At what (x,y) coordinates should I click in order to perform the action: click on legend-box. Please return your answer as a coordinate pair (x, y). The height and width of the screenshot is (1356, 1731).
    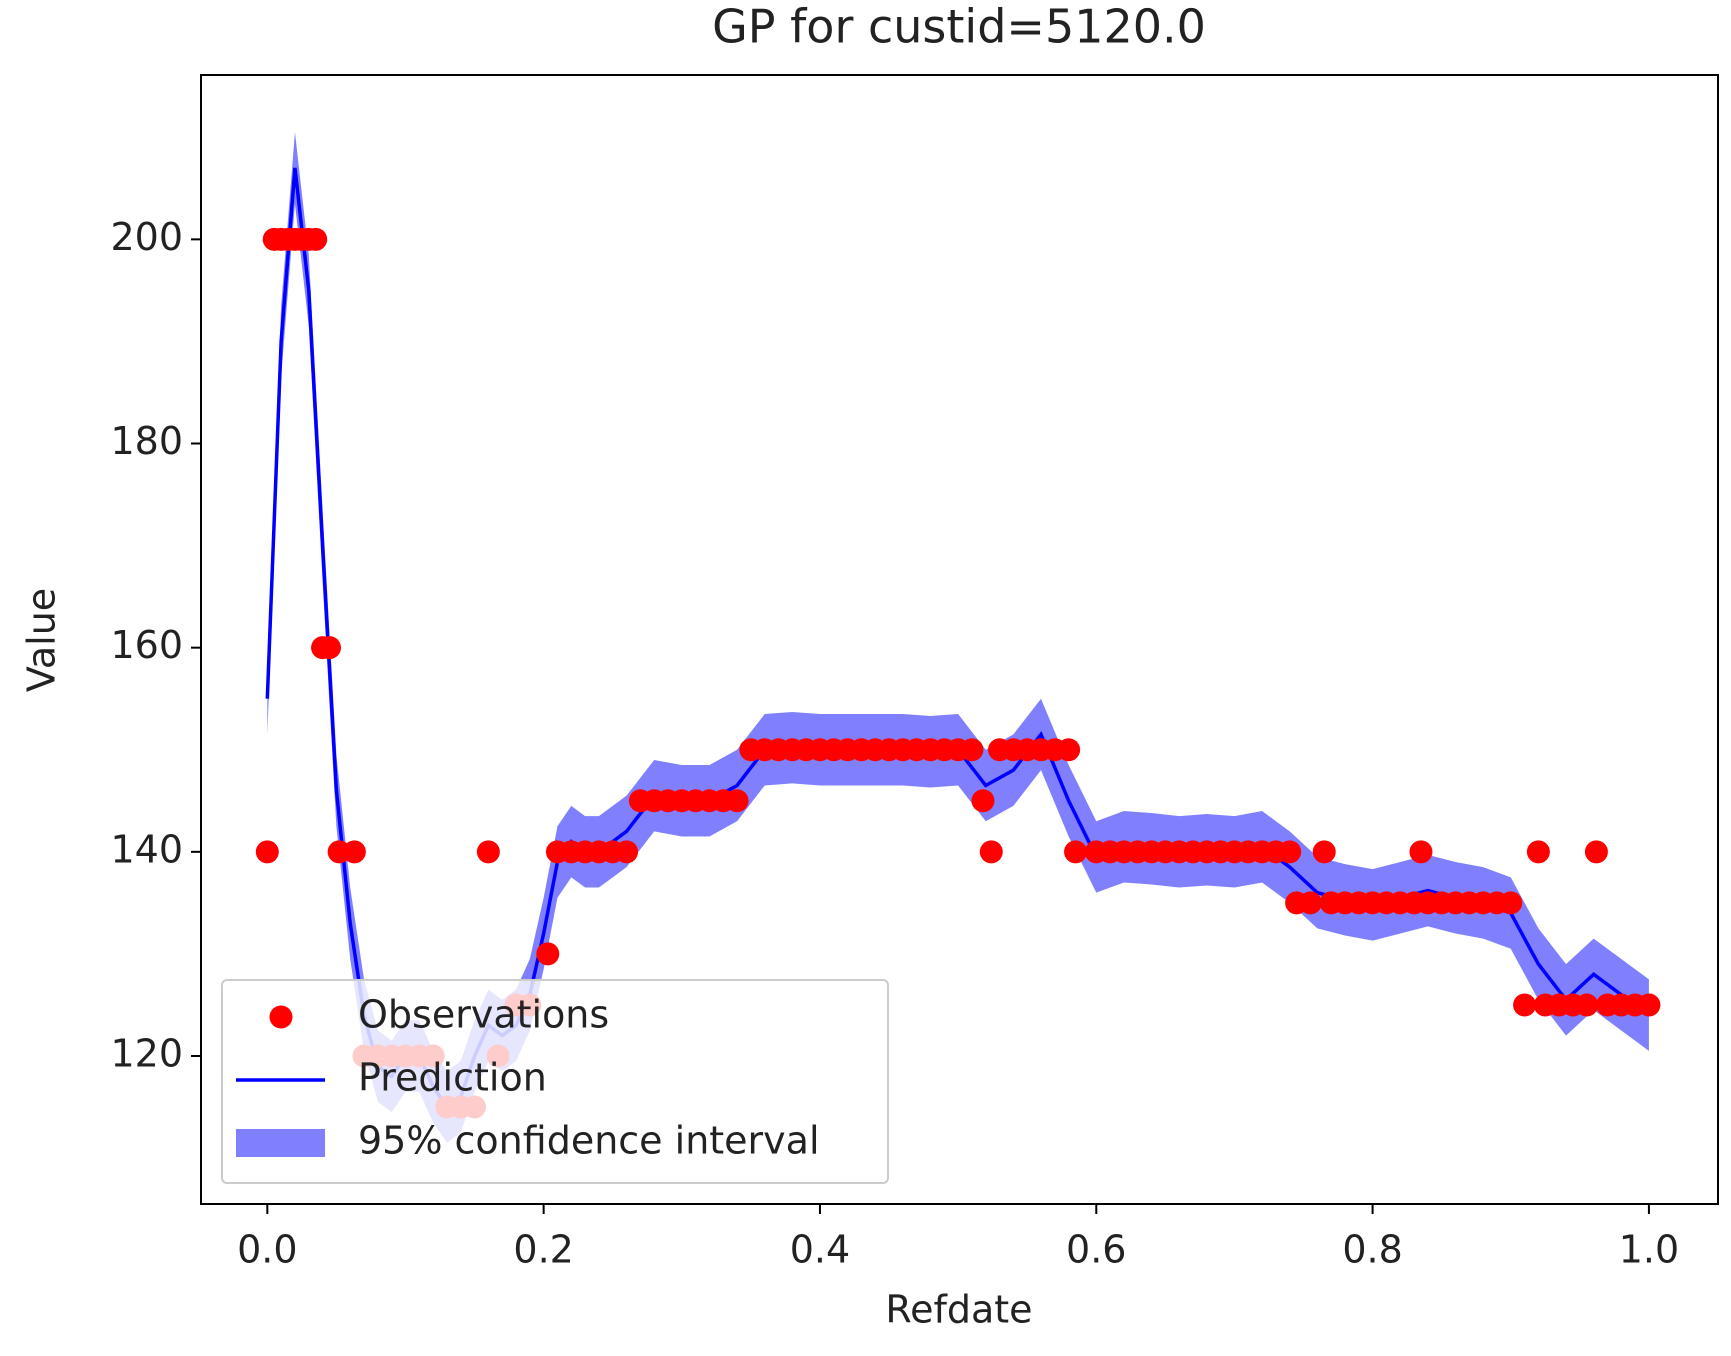
    Looking at the image, I should click on (555, 1081).